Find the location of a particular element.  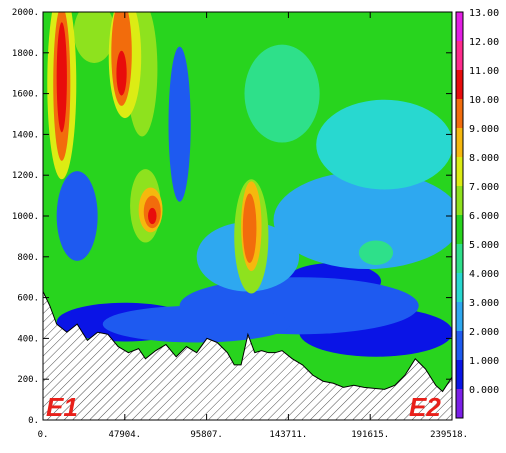

y-tick-label: 200. is located at coordinates (28, 380).